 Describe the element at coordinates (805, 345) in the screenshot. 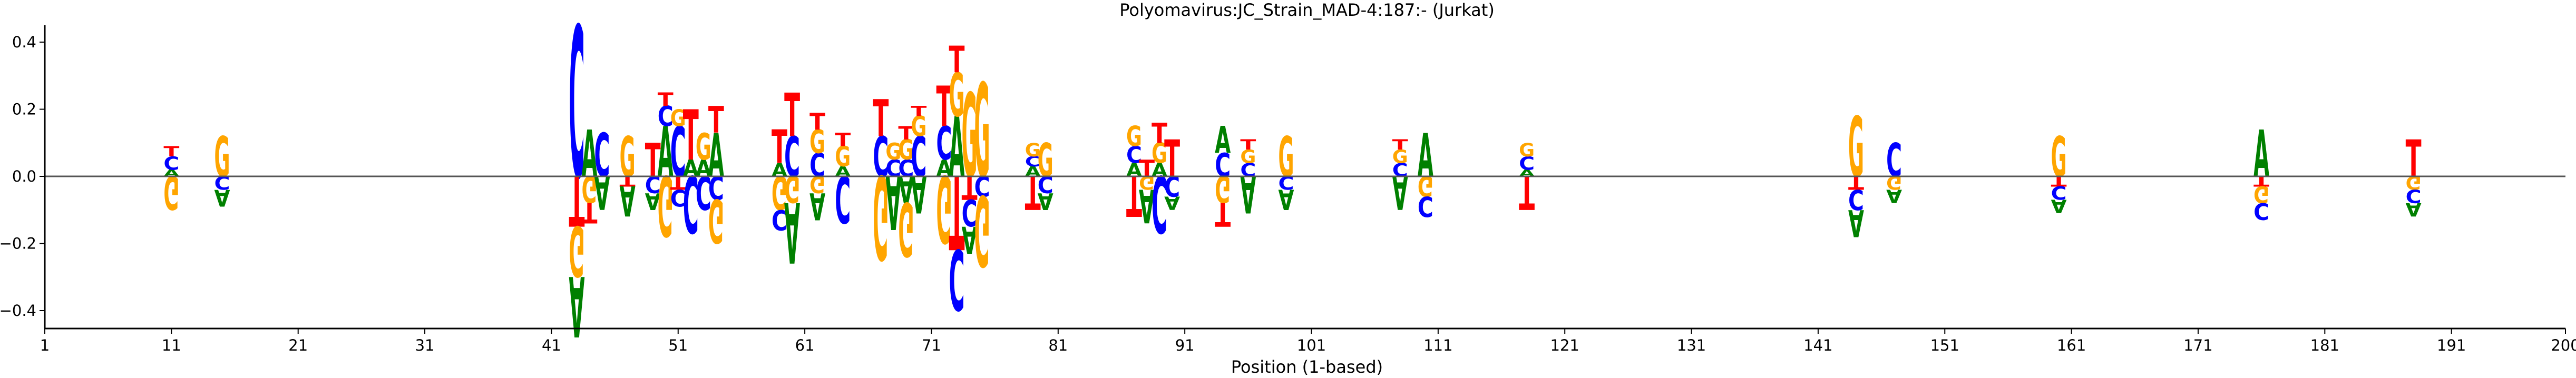

I see `x-tick-label: 61` at that location.